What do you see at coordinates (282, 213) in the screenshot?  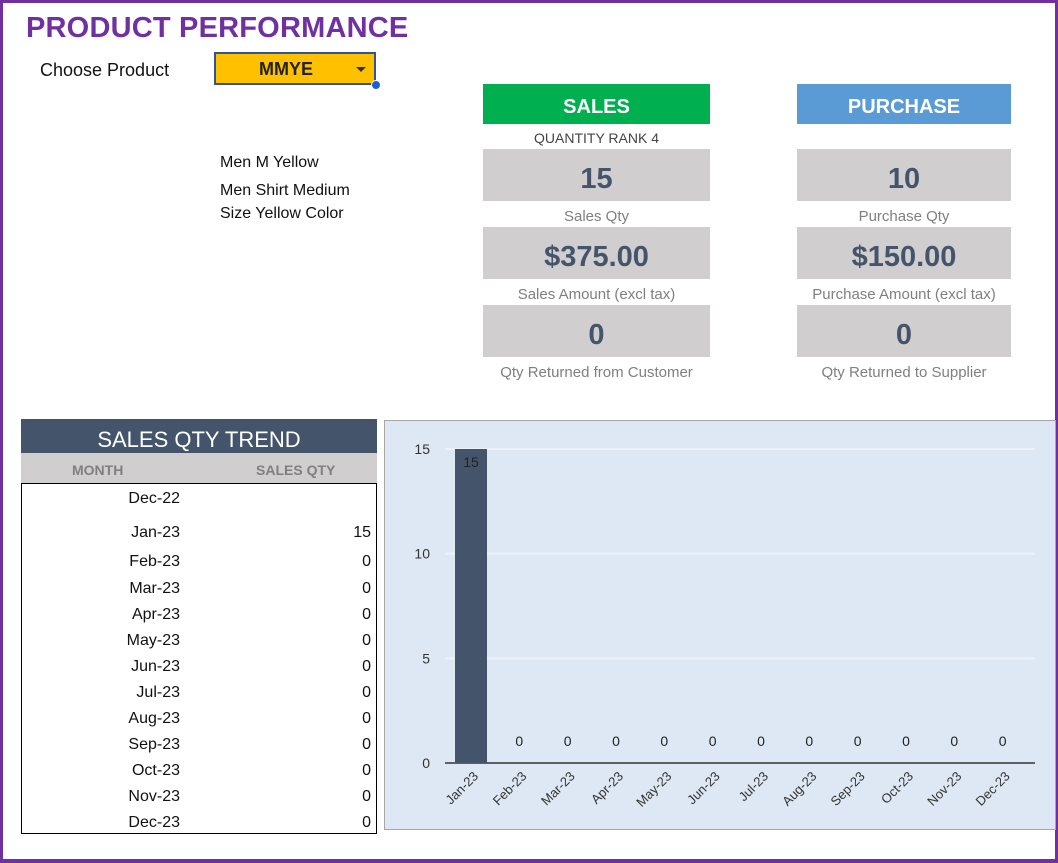 I see `product-description-line2: Size Yellow Color` at bounding box center [282, 213].